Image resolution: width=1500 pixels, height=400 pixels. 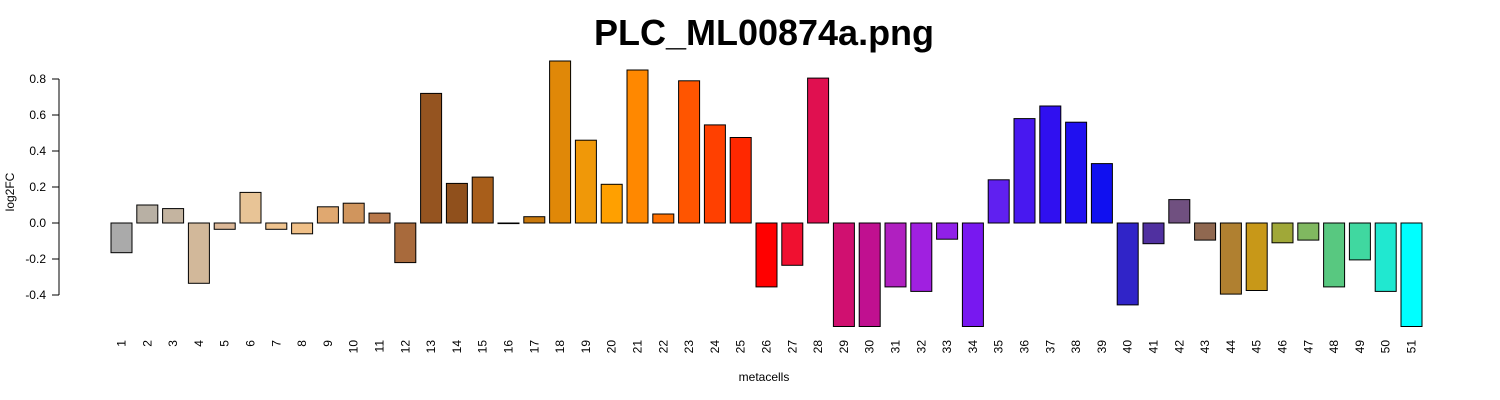 What do you see at coordinates (173, 343) in the screenshot?
I see `x-tick-label: 3` at bounding box center [173, 343].